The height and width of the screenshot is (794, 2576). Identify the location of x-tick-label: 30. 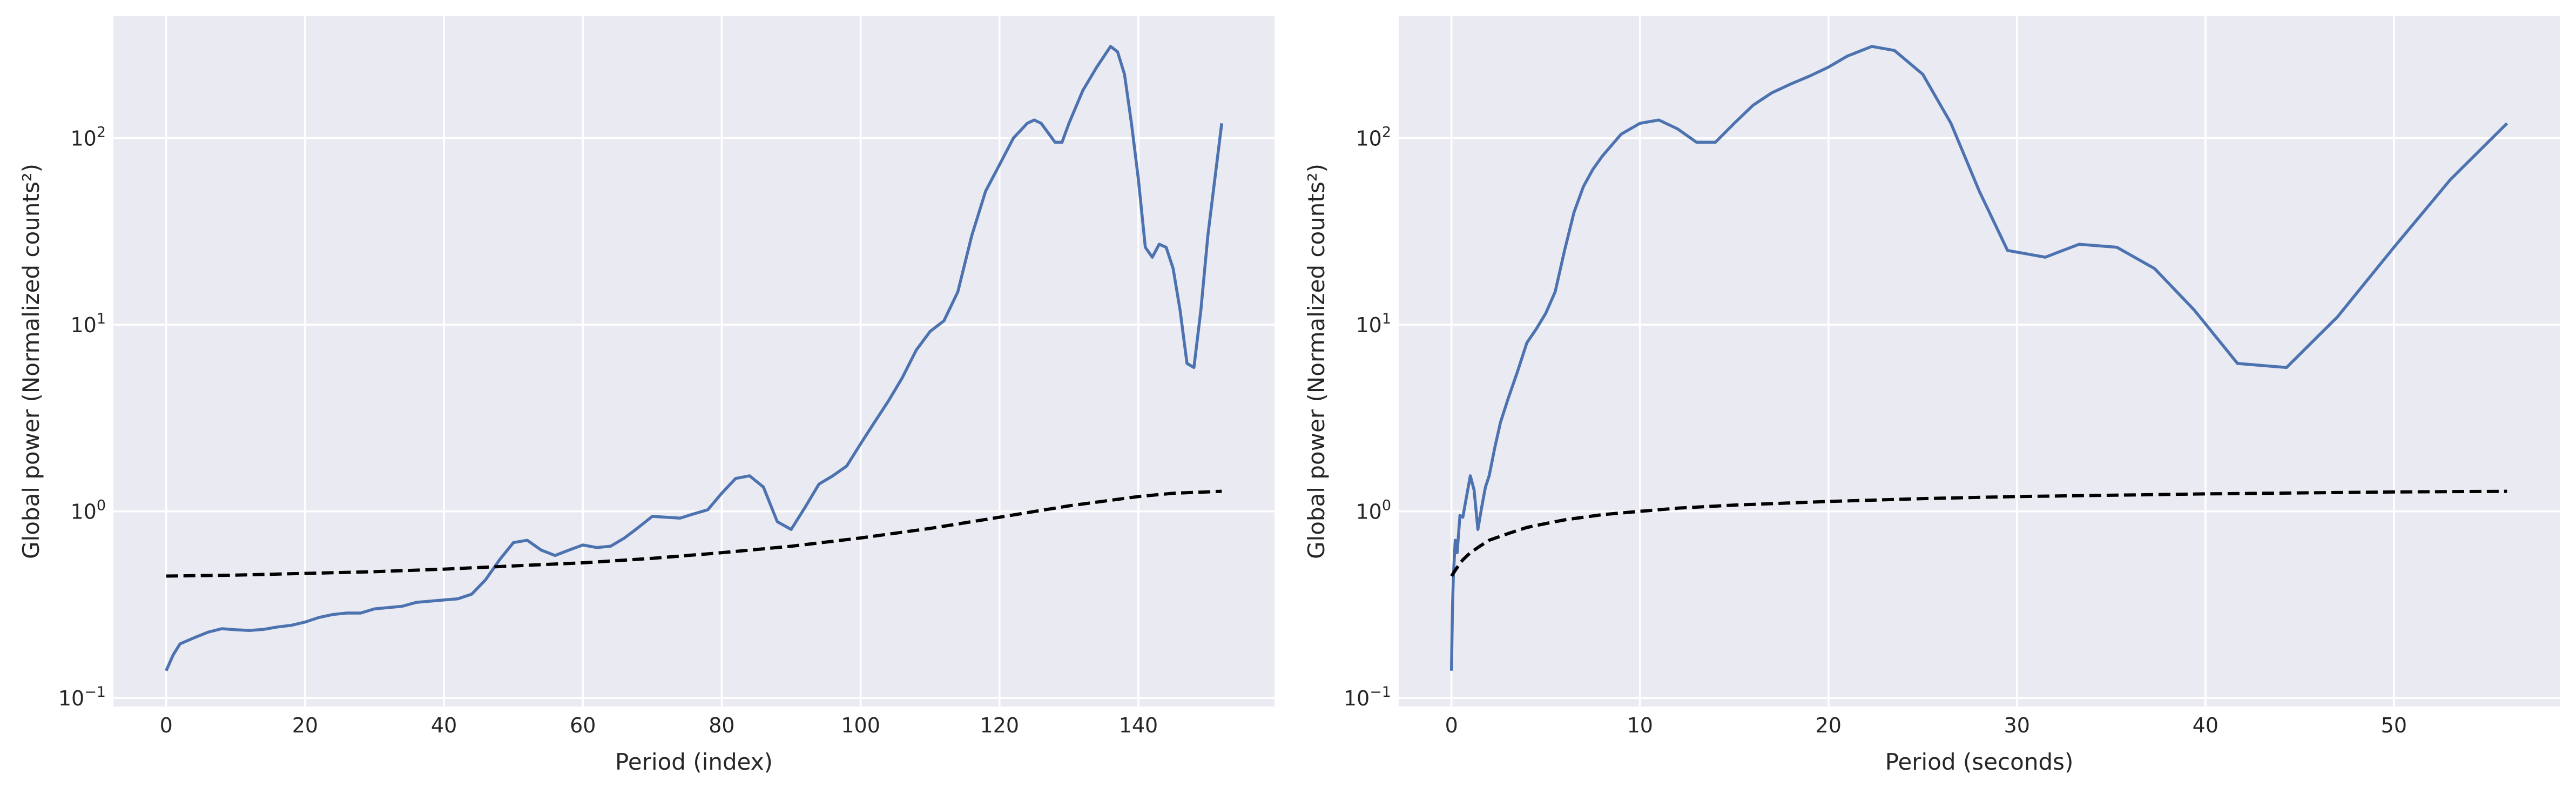
(2017, 725).